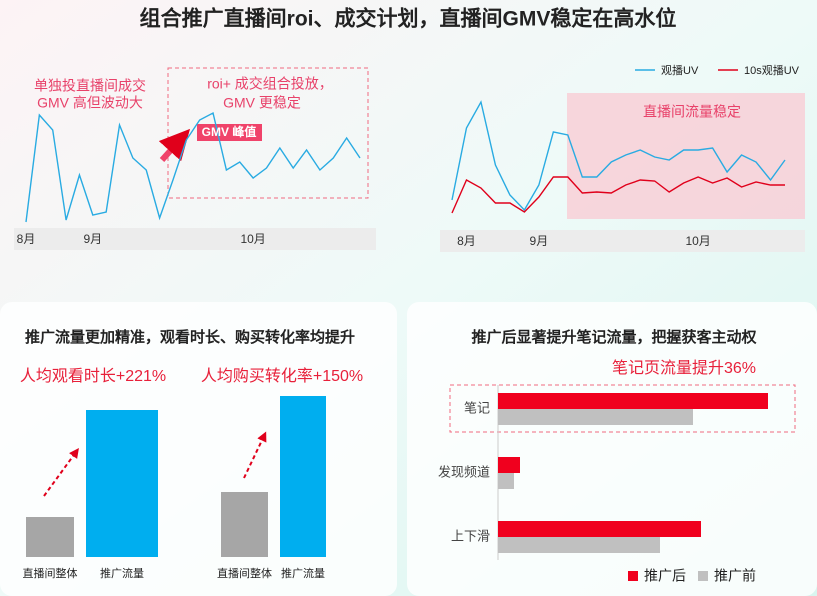 This screenshot has width=817, height=596. What do you see at coordinates (174, 145) in the screenshot?
I see `peak-arrow` at bounding box center [174, 145].